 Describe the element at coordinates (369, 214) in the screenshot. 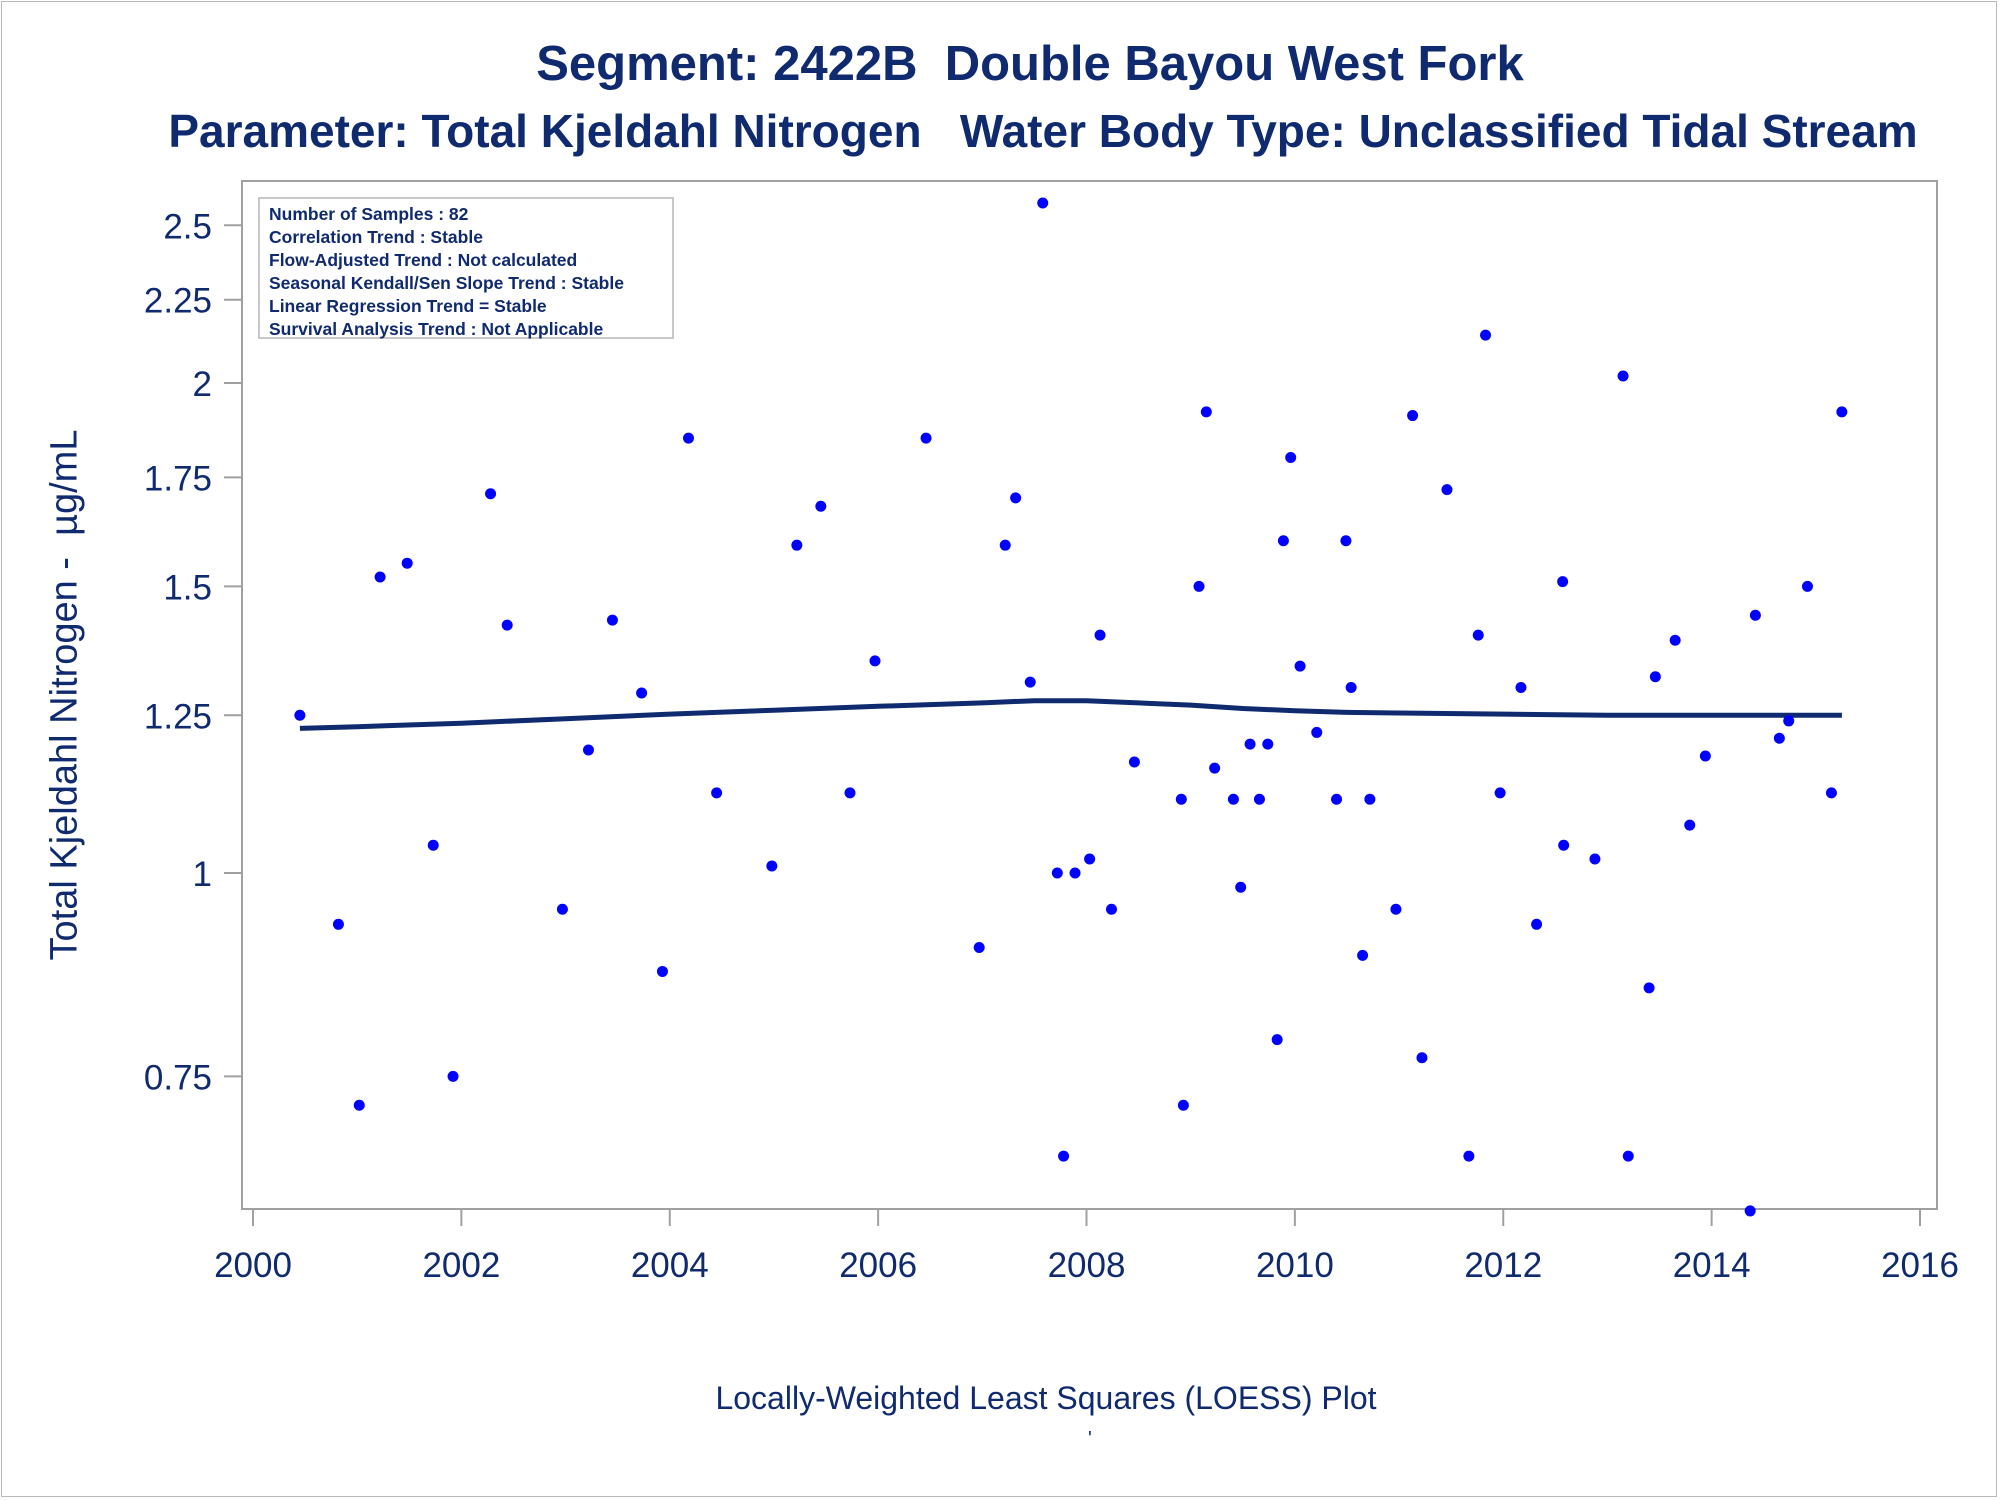

I see `legend-line-samples: Number of Samples : 82` at that location.